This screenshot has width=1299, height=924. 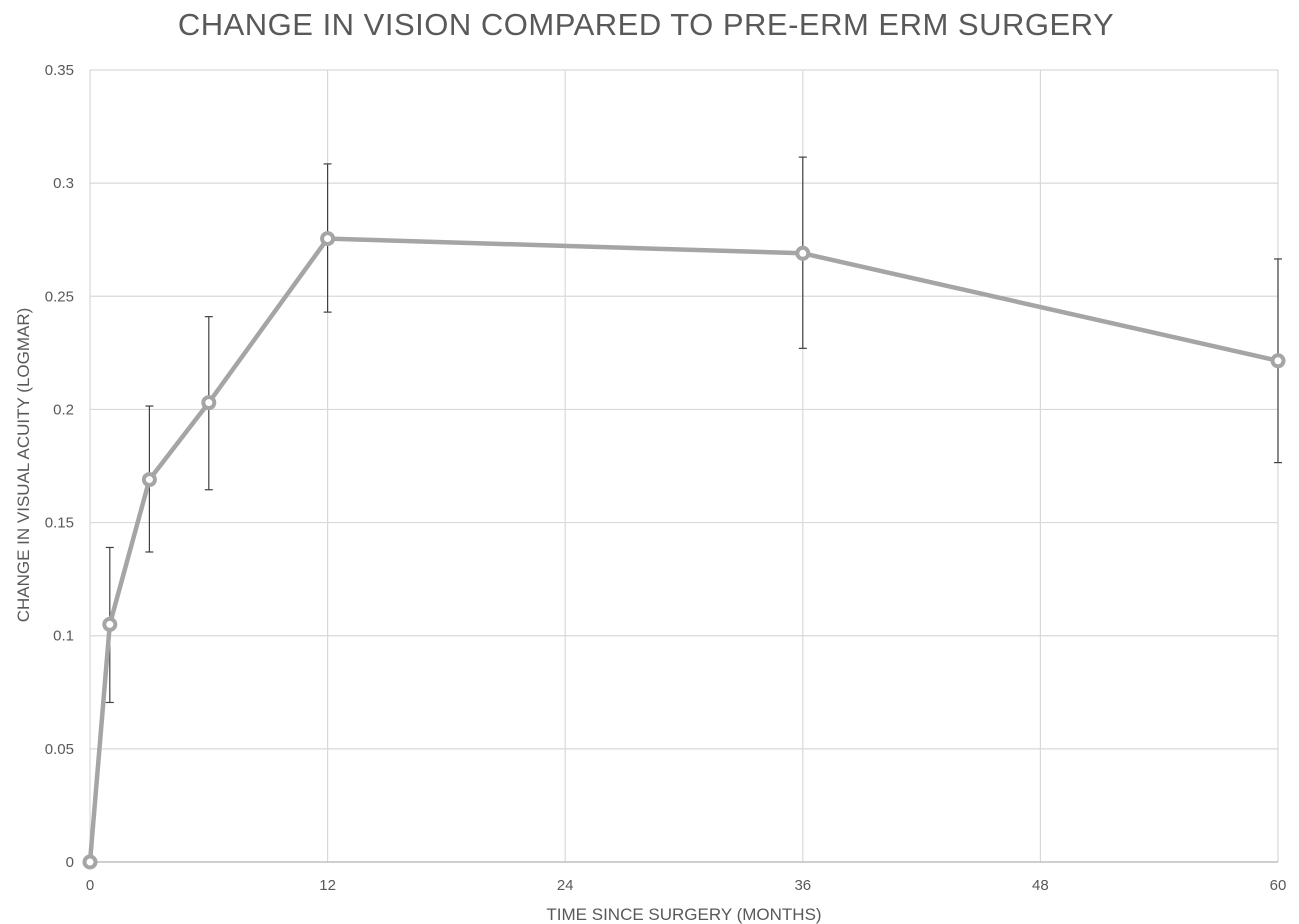 What do you see at coordinates (59, 70) in the screenshot?
I see `y-tick-label: 0.35` at bounding box center [59, 70].